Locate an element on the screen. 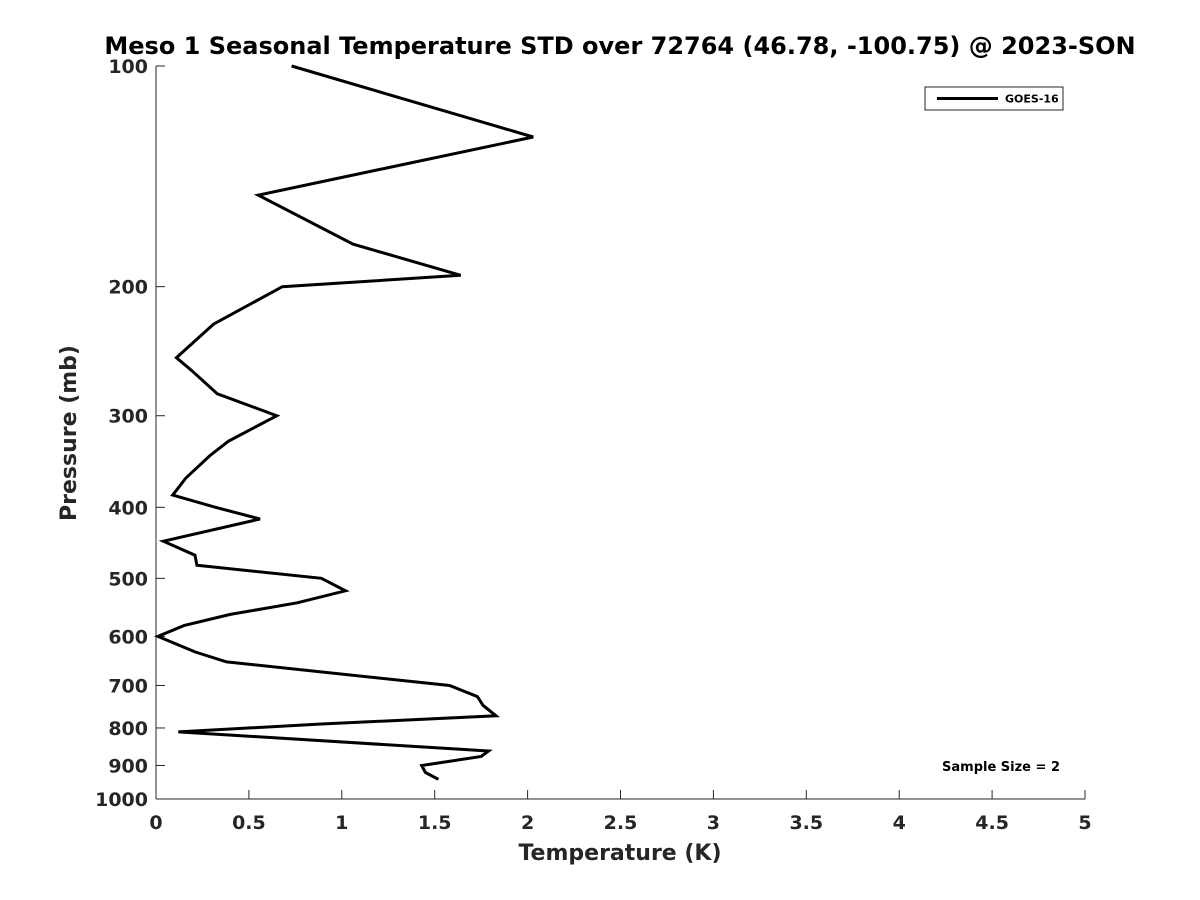  x-tick-label: 1.5 is located at coordinates (435, 823).